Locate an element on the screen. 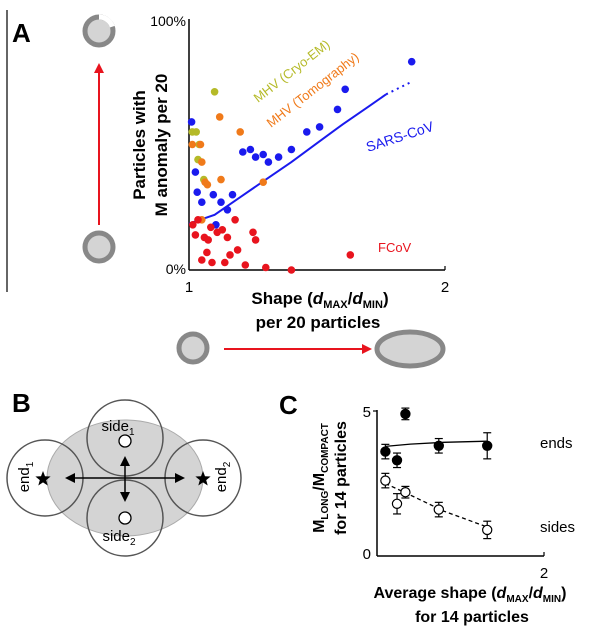 This screenshot has width=593, height=627. side1-marker is located at coordinates (125, 441).